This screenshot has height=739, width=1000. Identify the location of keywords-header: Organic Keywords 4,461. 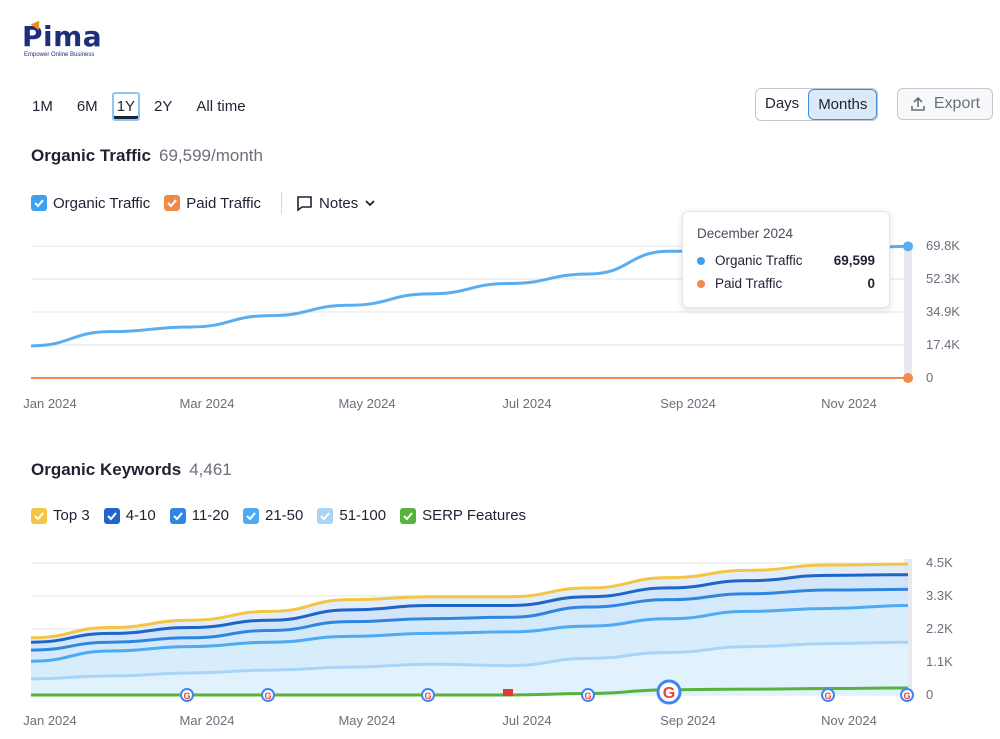
(131, 470).